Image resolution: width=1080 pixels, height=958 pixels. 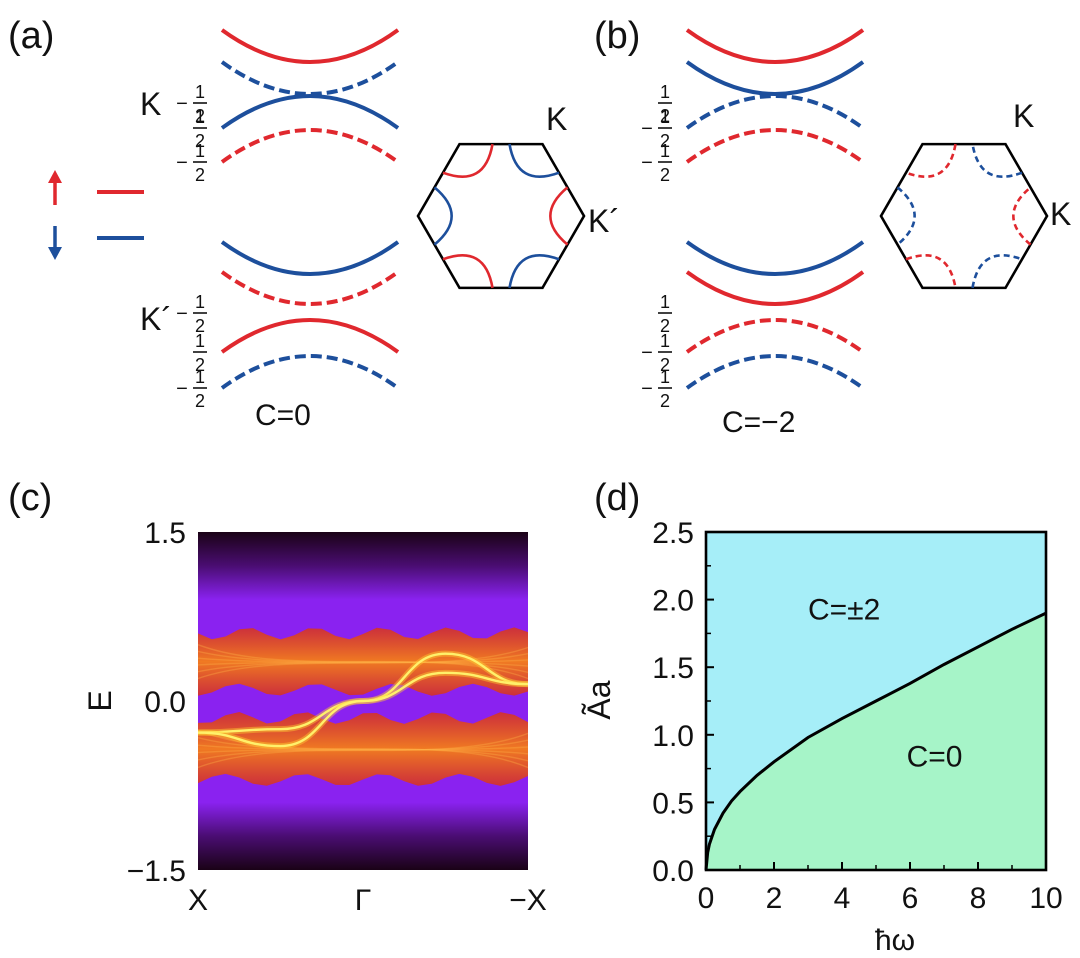 I want to click on panel-d-y-tick-4: 2.0, so click(x=673, y=601).